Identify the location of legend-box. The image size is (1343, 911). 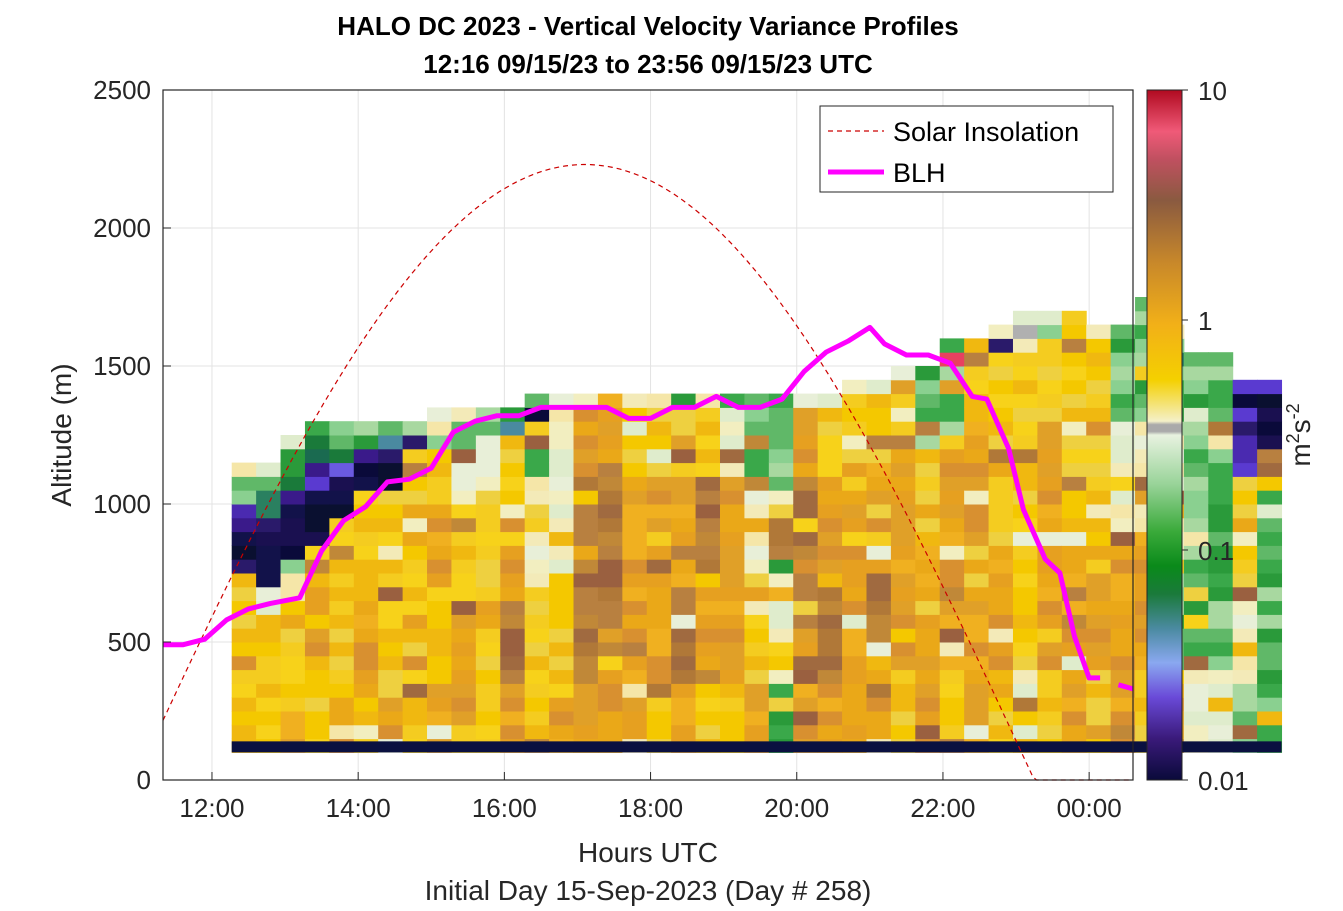
(966, 149).